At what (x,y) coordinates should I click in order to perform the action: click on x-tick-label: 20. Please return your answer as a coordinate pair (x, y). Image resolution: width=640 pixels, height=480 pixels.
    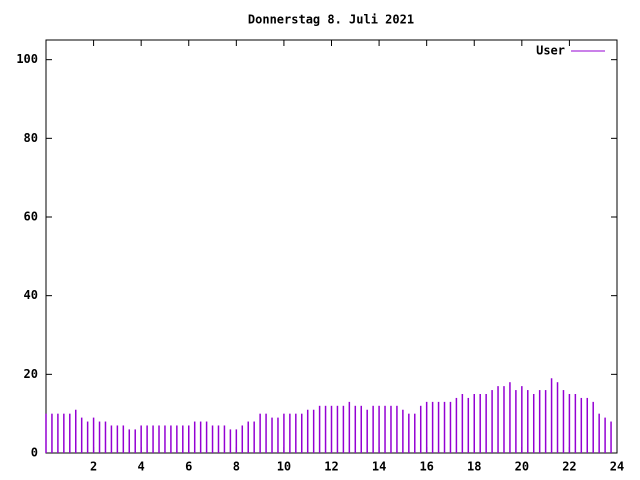
    Looking at the image, I should click on (522, 467).